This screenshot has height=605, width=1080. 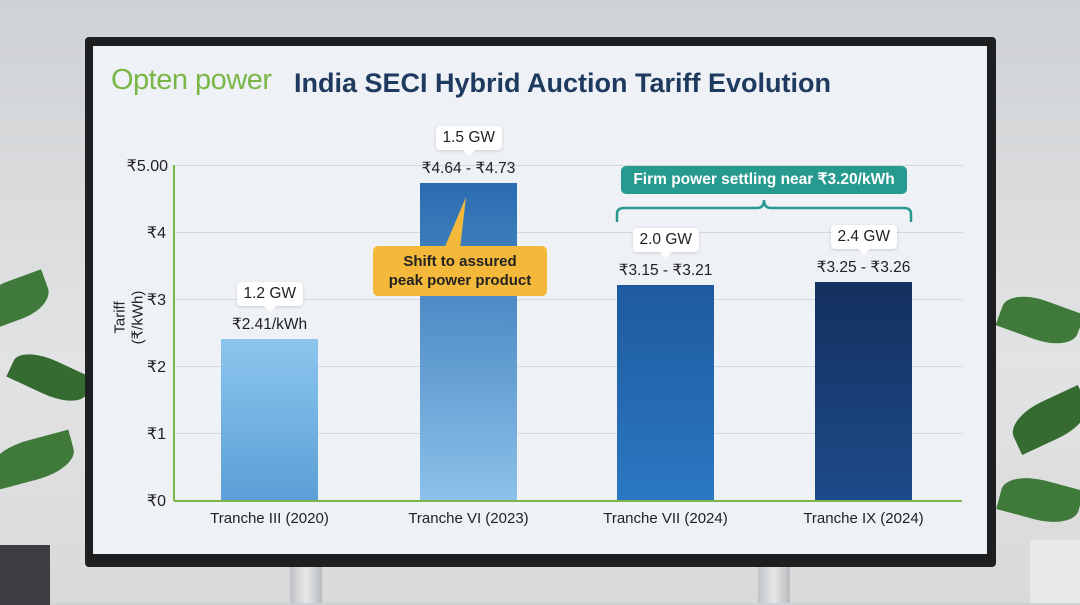 What do you see at coordinates (269, 518) in the screenshot?
I see `x-tick-label: Tranche III (2020)` at bounding box center [269, 518].